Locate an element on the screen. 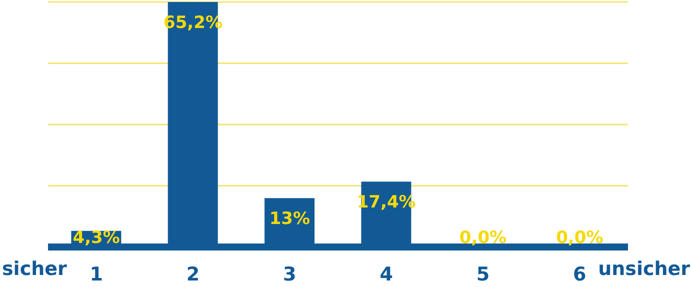 The image size is (692, 287). x-tick-label: 2 is located at coordinates (193, 274).